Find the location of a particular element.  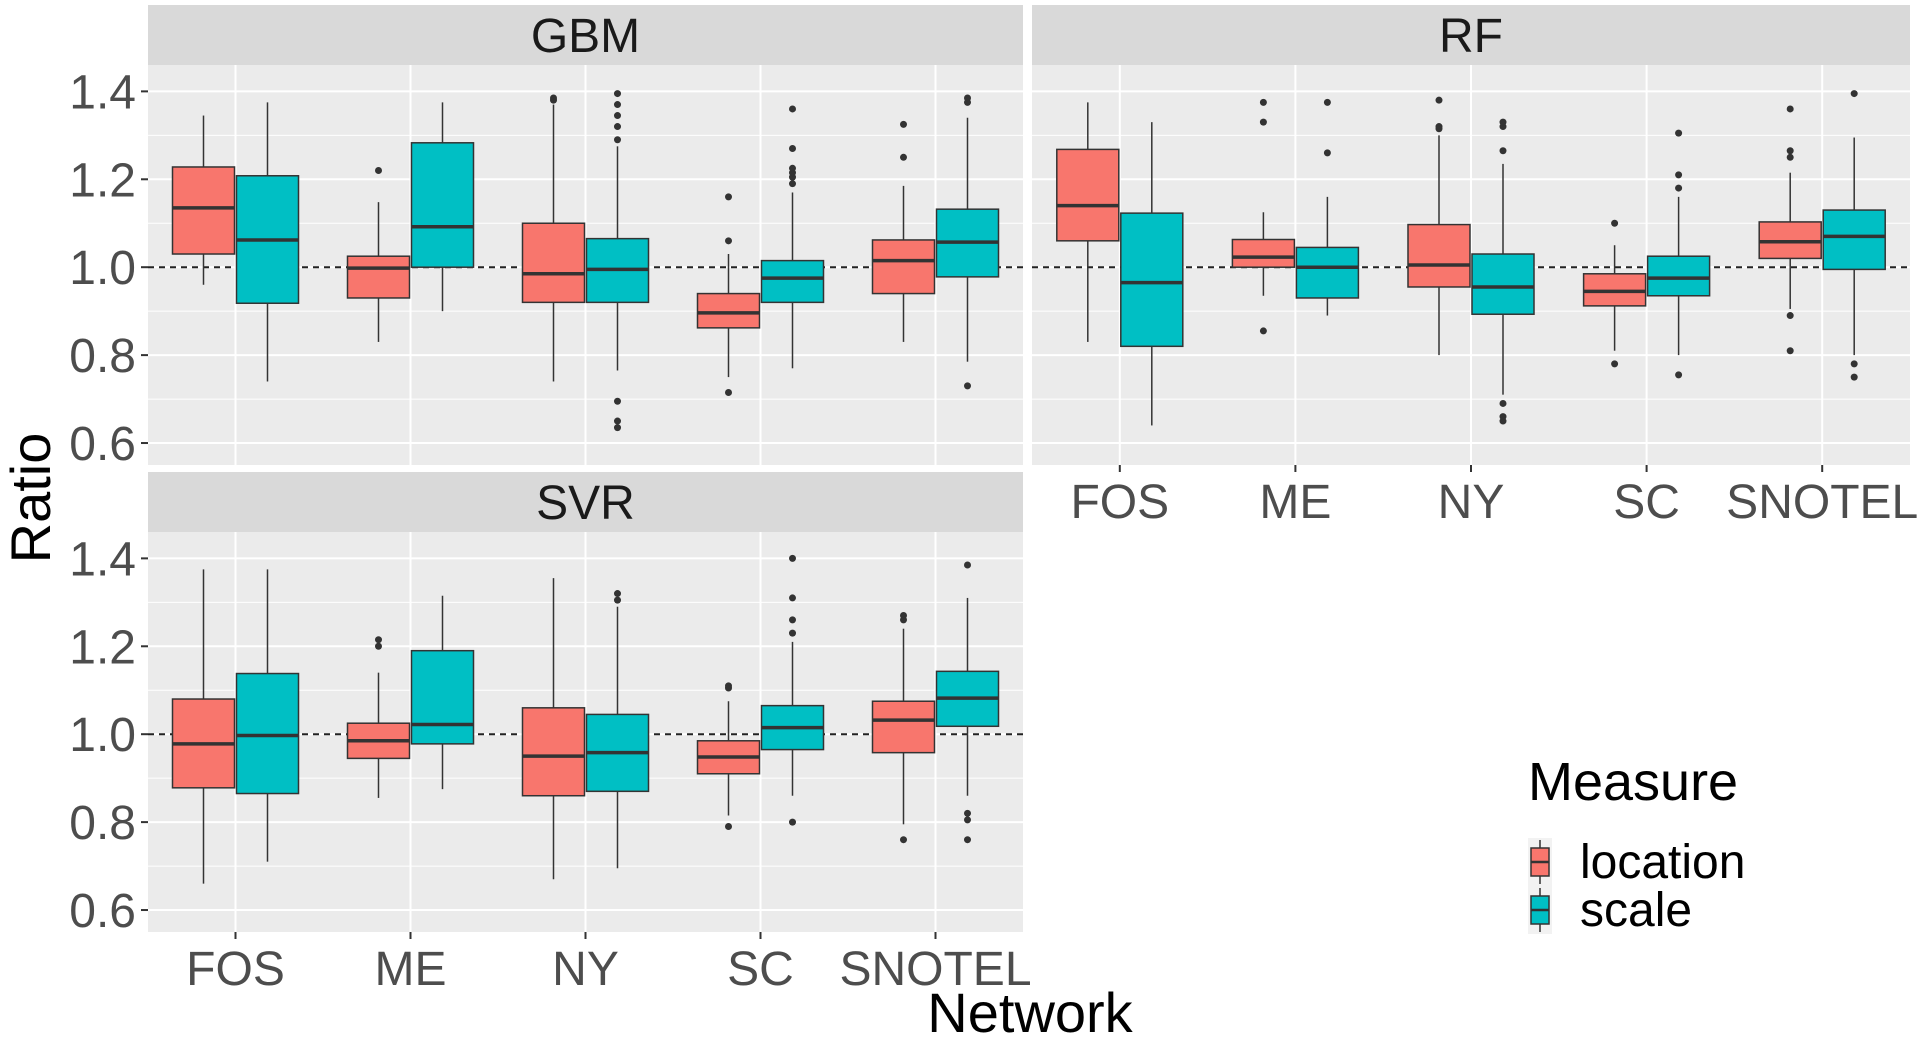

x-tick-label: ME is located at coordinates (411, 969).